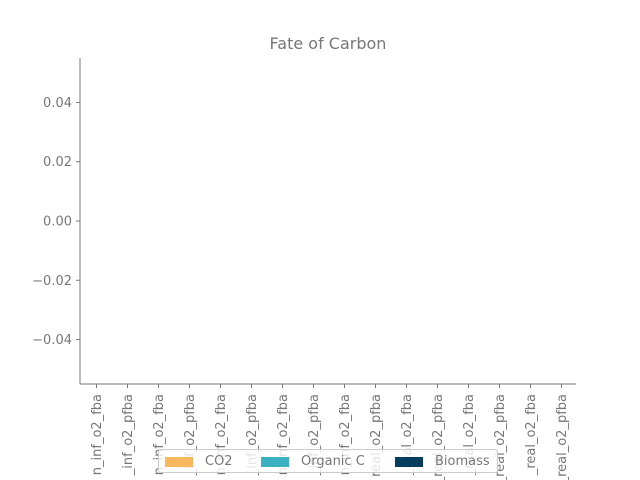  Describe the element at coordinates (275, 462) in the screenshot. I see `legend-swatch-organic-c` at that location.